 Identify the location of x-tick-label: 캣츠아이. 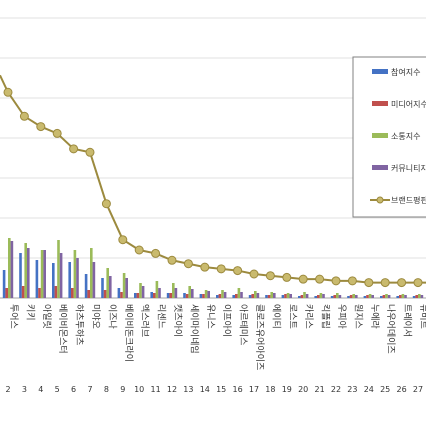
(177, 320).